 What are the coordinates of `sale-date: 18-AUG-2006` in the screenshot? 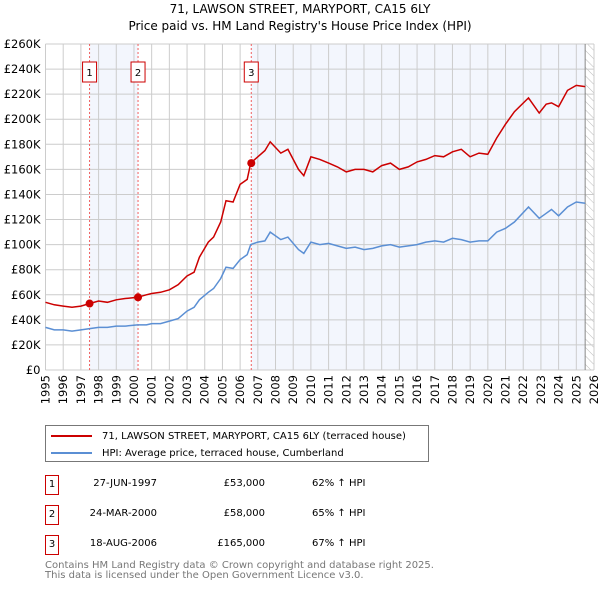 It's located at (123, 543).